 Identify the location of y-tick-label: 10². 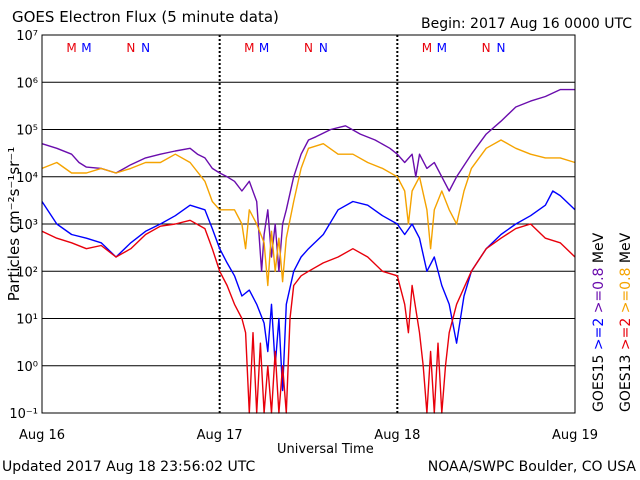
(27, 272).